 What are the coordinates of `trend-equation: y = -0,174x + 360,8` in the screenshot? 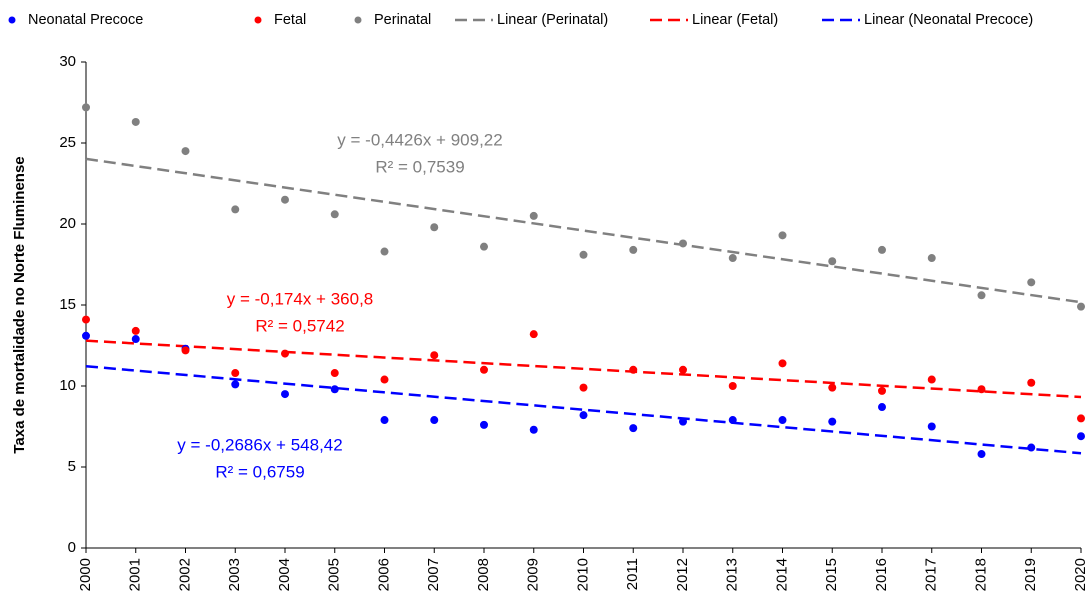 It's located at (300, 298).